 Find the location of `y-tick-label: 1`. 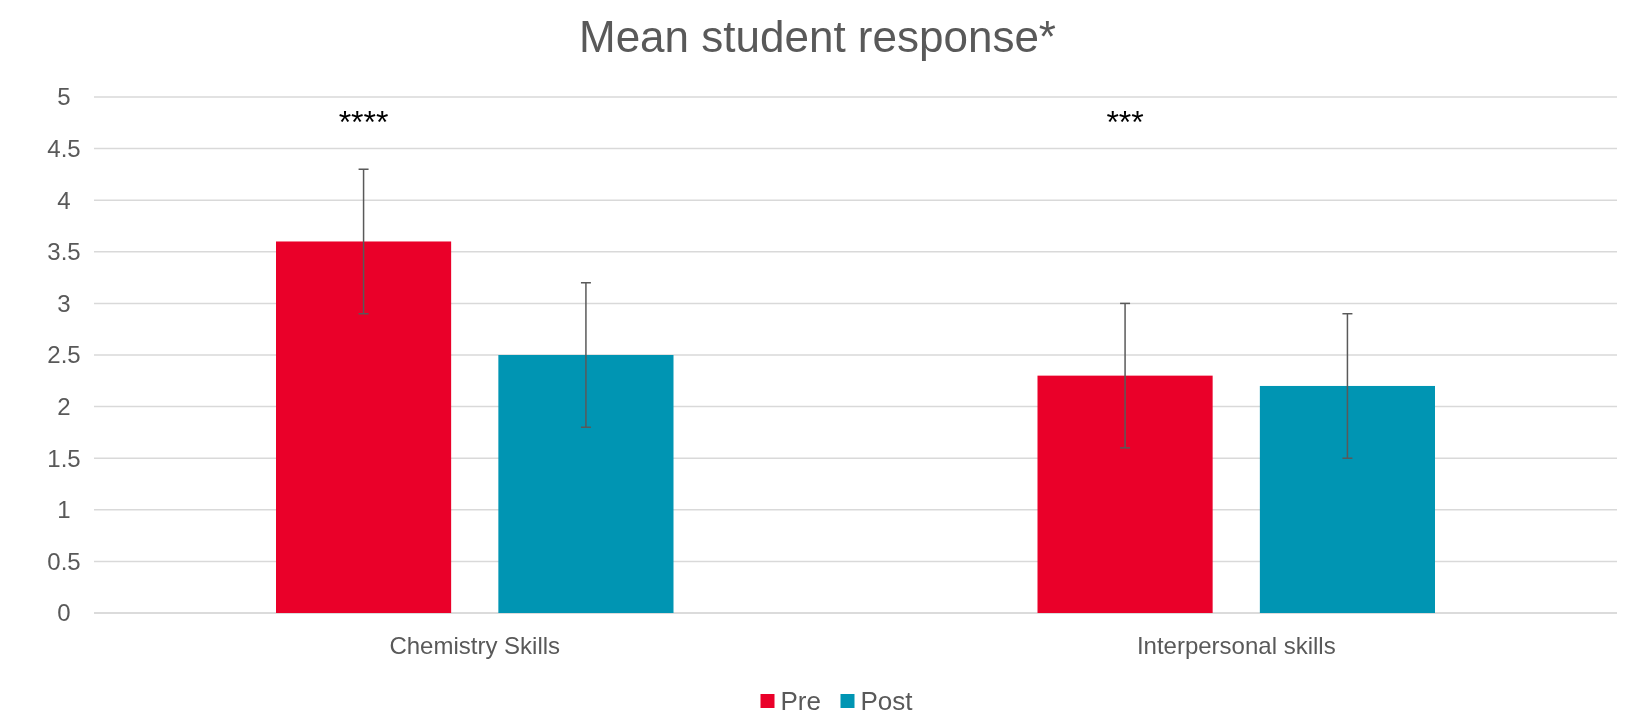

y-tick-label: 1 is located at coordinates (64, 510).